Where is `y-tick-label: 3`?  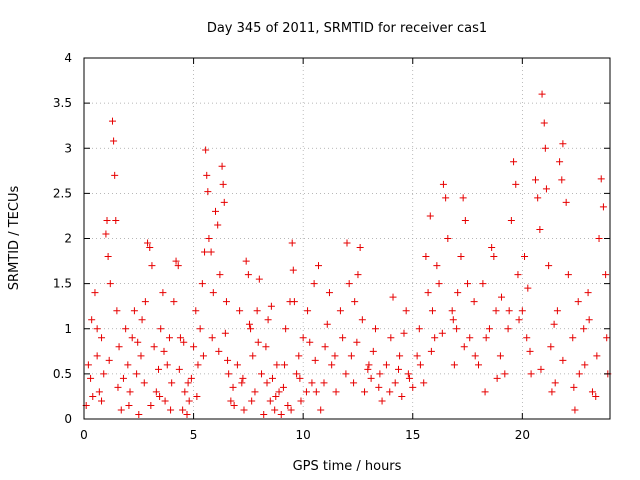 y-tick-label: 3 is located at coordinates (68, 148).